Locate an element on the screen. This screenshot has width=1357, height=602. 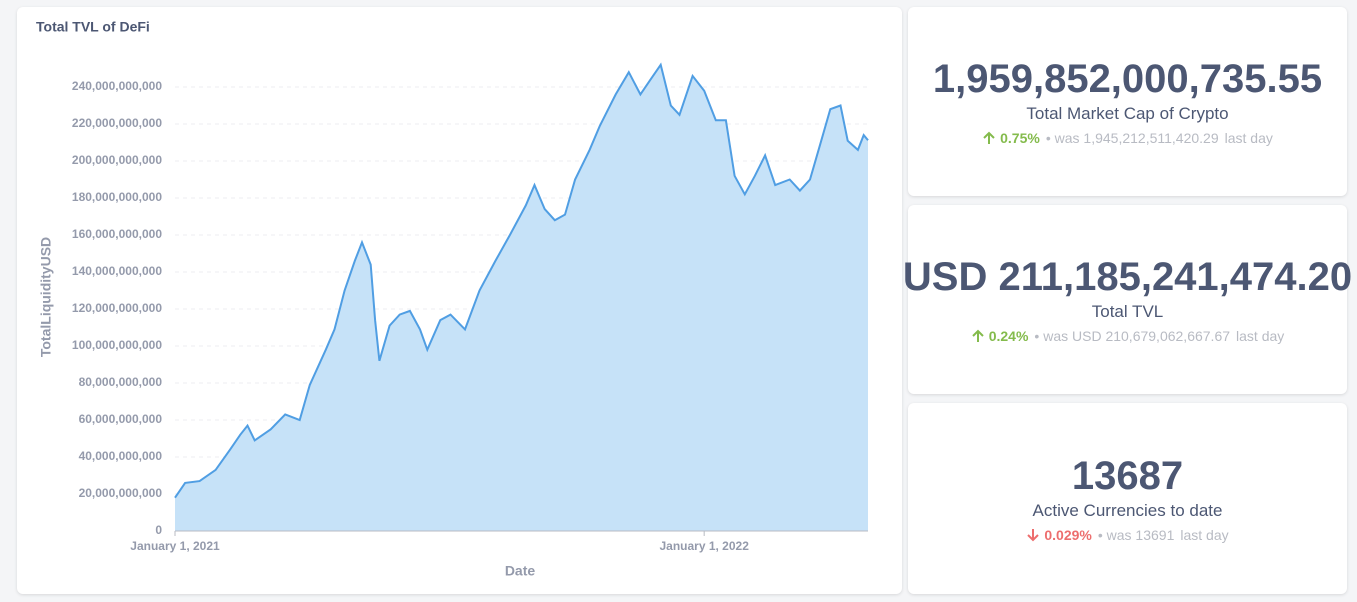
kpi-change: 0.029% • was 13691 last day is located at coordinates (1127, 535).